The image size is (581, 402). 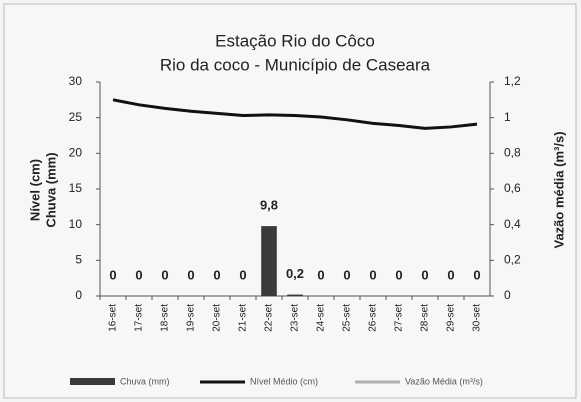 I want to click on x-tick-label: 28-set, so click(x=425, y=318).